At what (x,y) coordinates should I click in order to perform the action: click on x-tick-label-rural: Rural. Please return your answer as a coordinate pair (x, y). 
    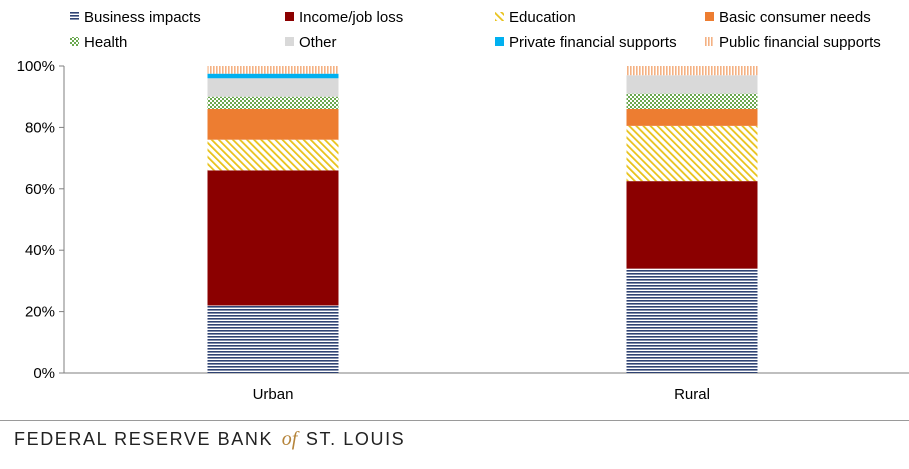
    Looking at the image, I should click on (692, 394).